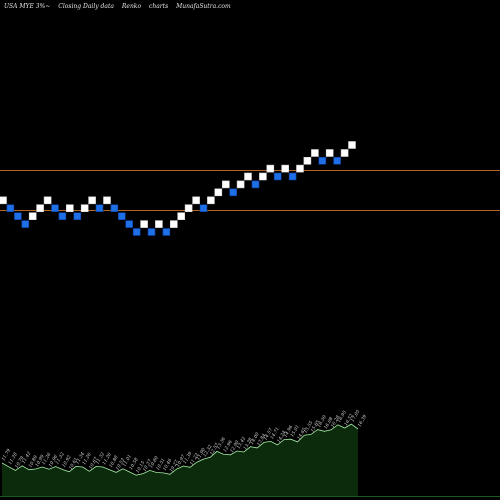  Describe the element at coordinates (127, 461) in the screenshot. I see `volume-value-label: 11.01` at that location.